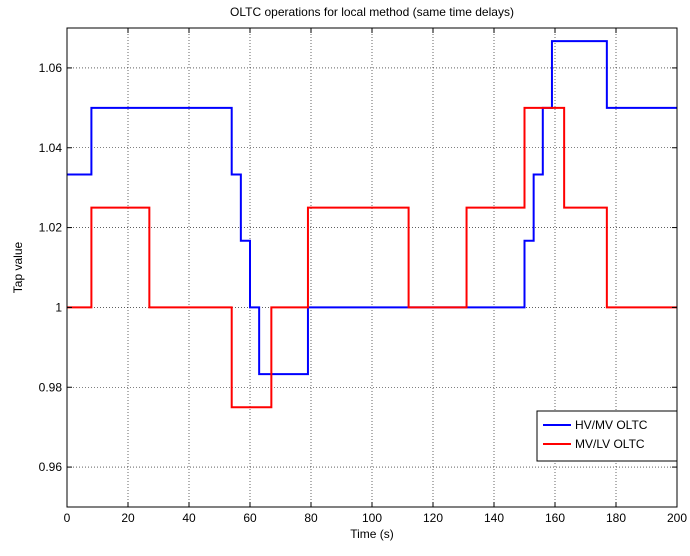  I want to click on x-tick-label: 140, so click(494, 518).